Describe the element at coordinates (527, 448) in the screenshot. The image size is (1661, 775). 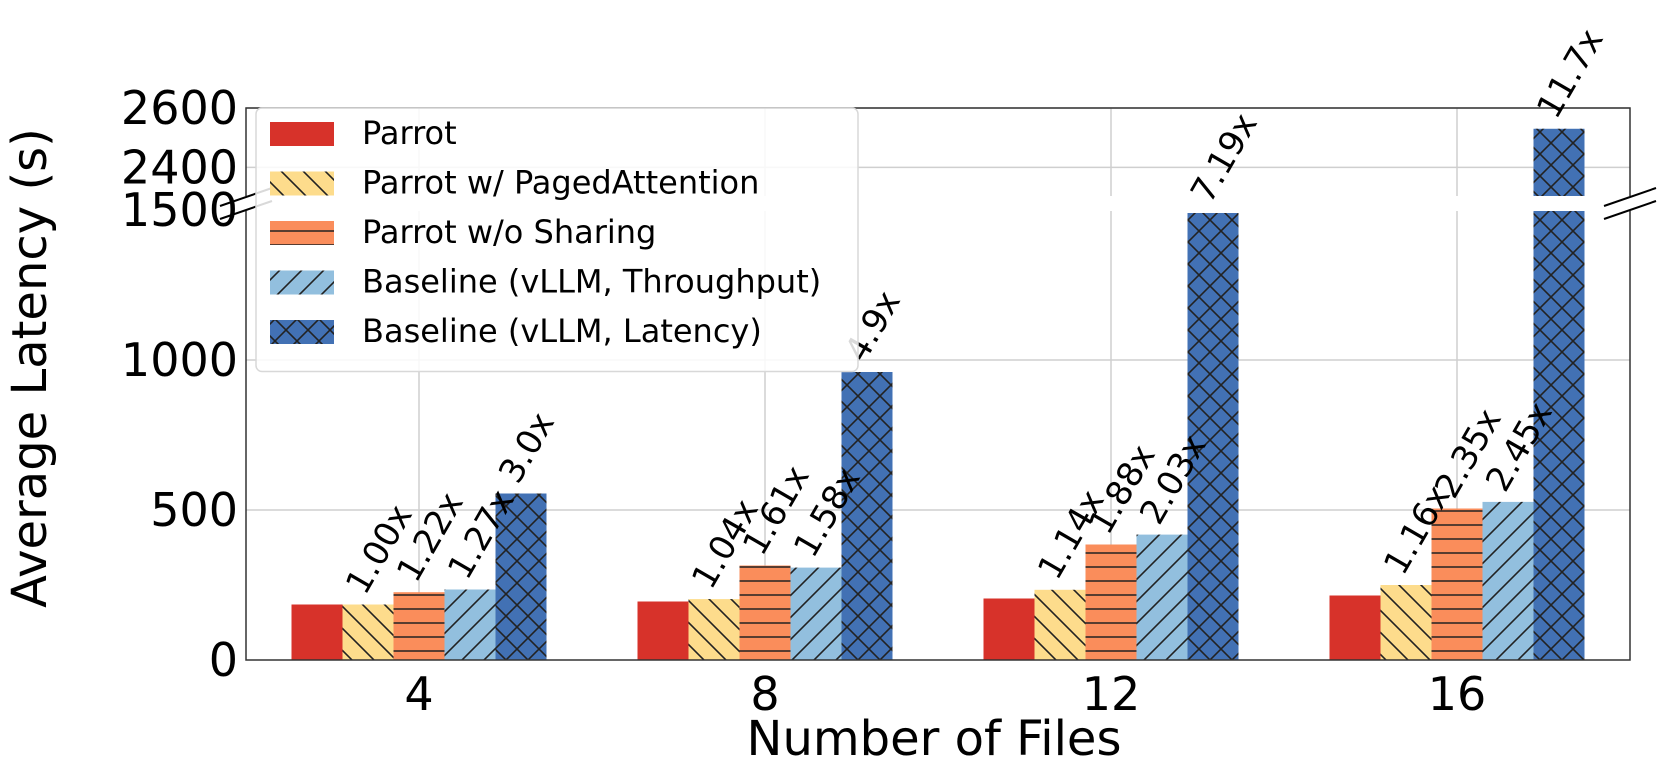
I see `data-label: 3.0x` at that location.